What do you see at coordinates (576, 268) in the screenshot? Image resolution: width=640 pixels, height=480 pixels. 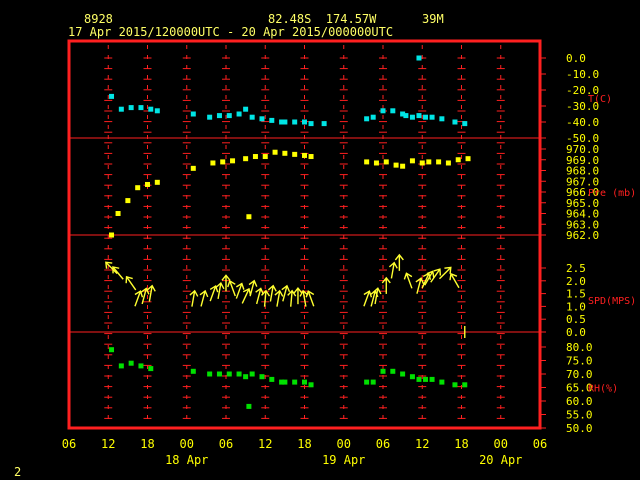 I see `y-tick-label-spd: 2.5` at bounding box center [576, 268].